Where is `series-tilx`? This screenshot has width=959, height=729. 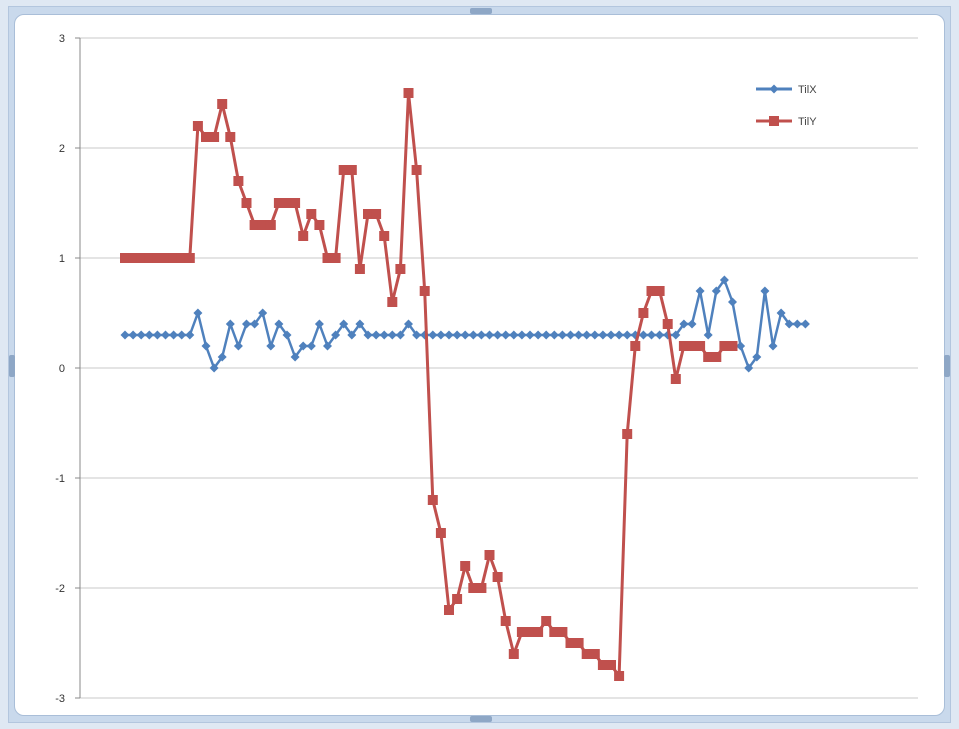
series-tilx is located at coordinates (465, 324).